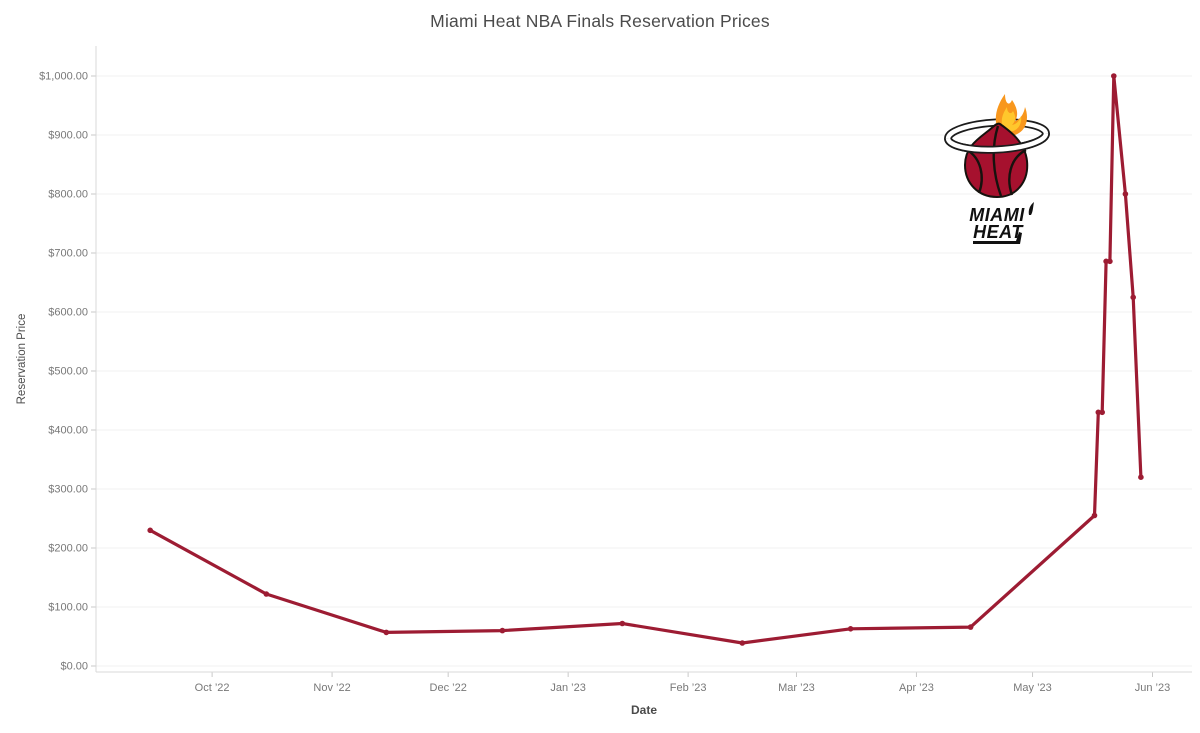 This screenshot has height=733, width=1200. Describe the element at coordinates (68, 136) in the screenshot. I see `y-tick-label: $900.00` at that location.